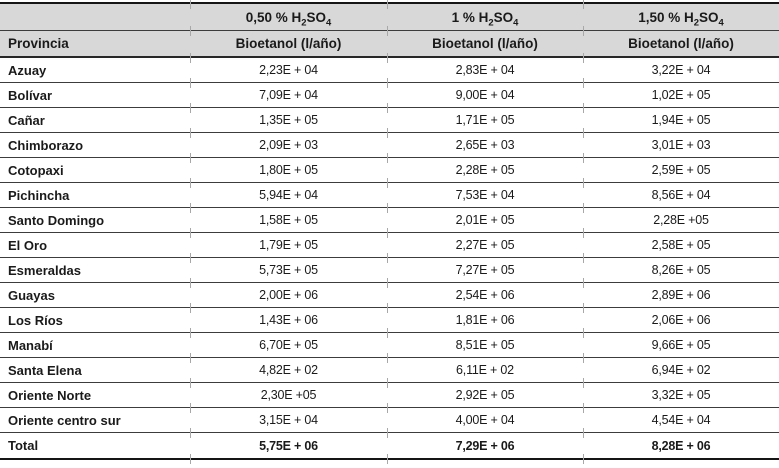  I want to click on province-name: El Oro, so click(95, 245).